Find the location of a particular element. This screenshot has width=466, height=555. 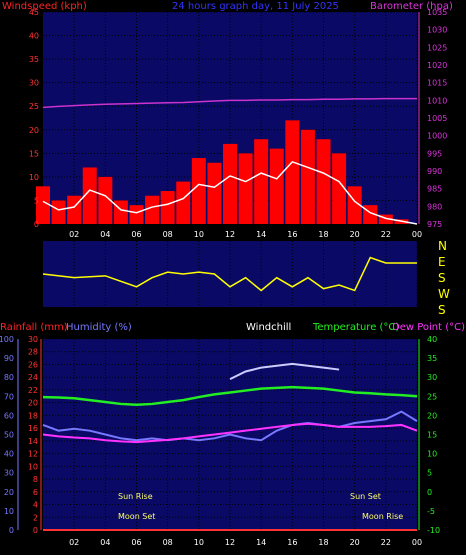

windchill-legend: Windchill is located at coordinates (268, 327).